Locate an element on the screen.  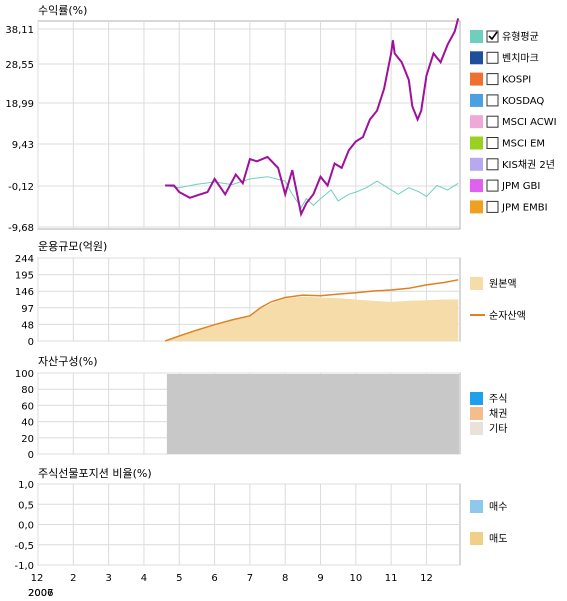
y-tick-label: 0,5 is located at coordinates (26, 505).